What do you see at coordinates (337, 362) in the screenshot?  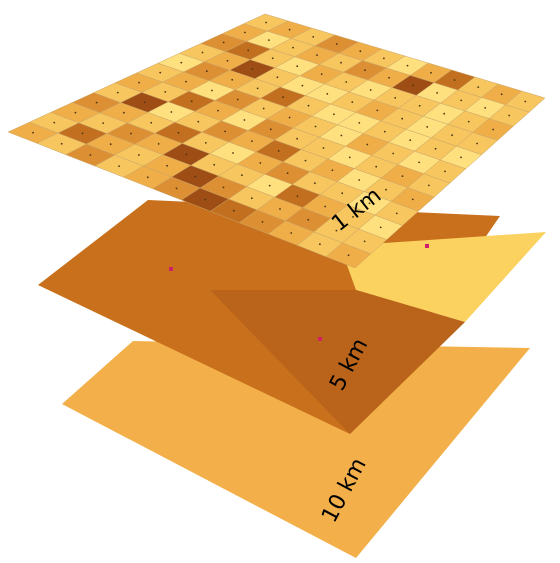 I see `layer-5km-dark-cell` at bounding box center [337, 362].